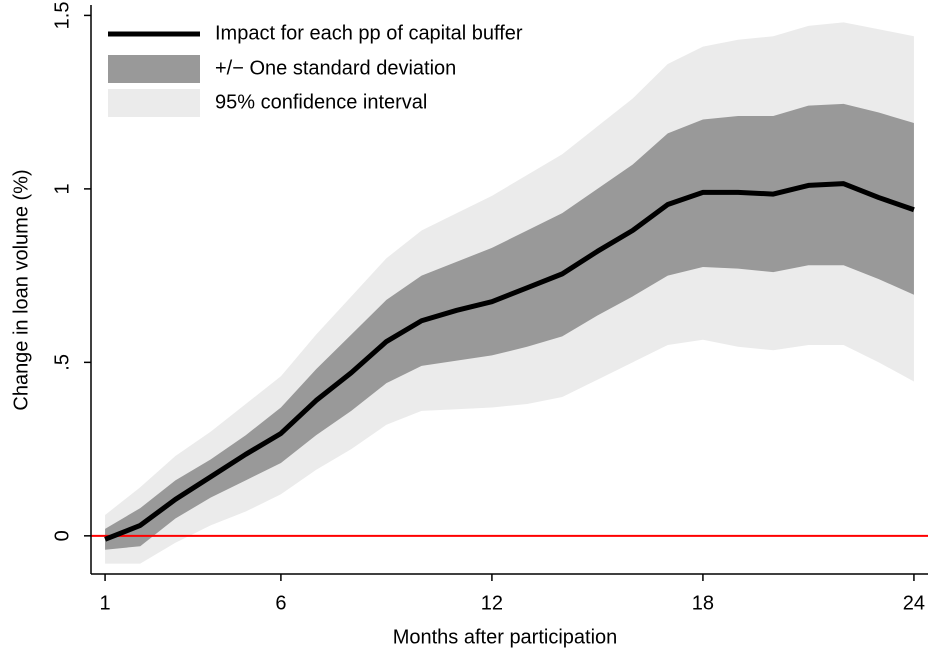 Image resolution: width=932 pixels, height=659 pixels. I want to click on legend-label: Impact for each pp of capital buffer, so click(369, 33).